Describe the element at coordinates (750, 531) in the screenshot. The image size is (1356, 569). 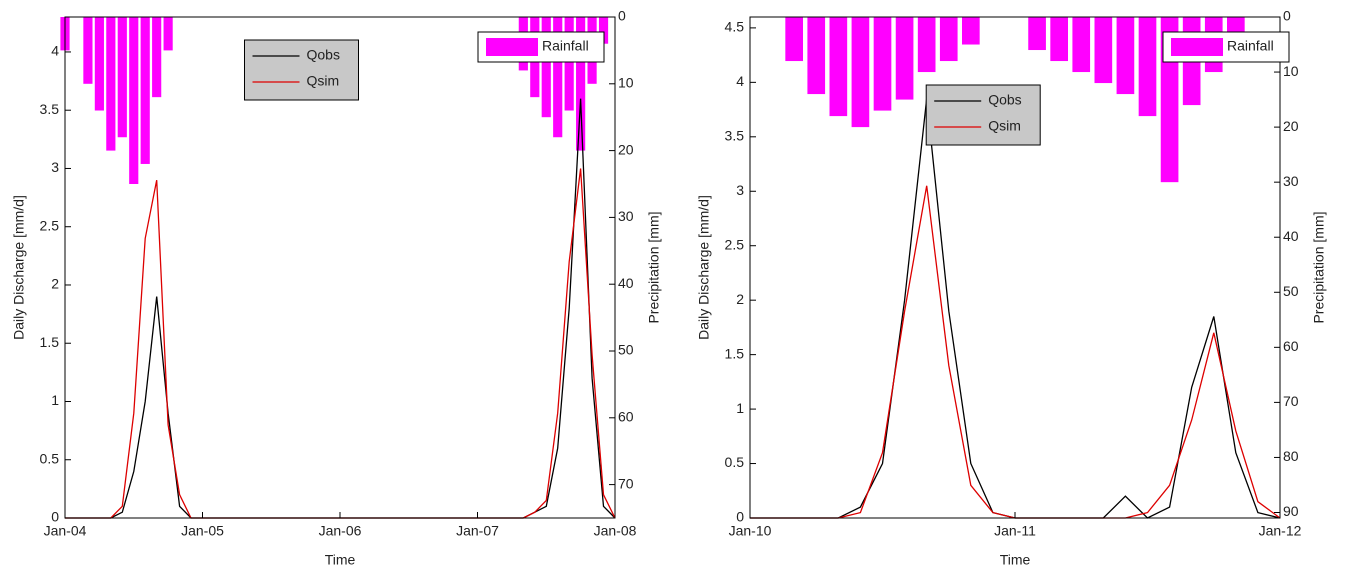
I see `x-tick-label: Jan-10` at that location.